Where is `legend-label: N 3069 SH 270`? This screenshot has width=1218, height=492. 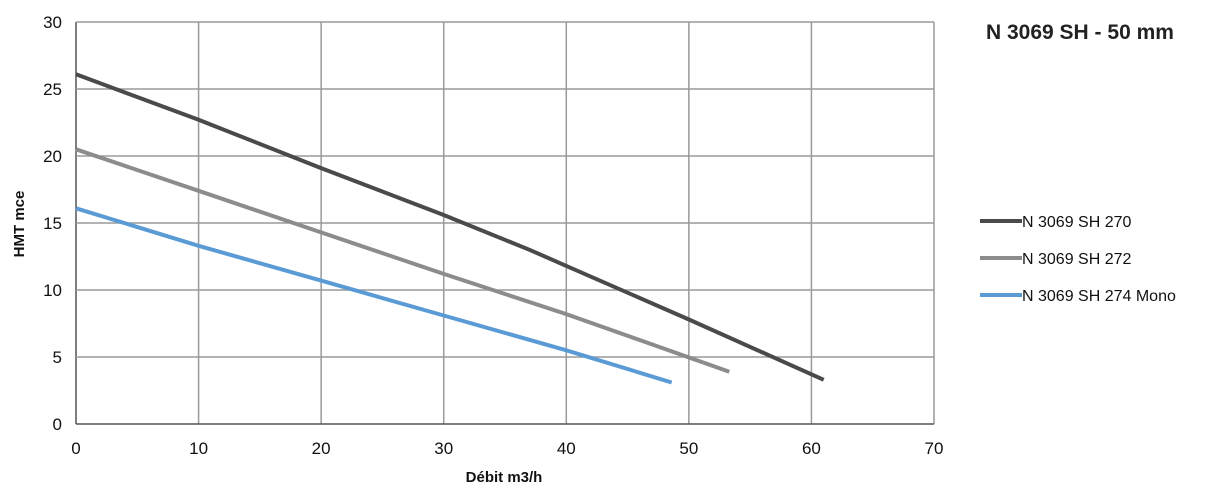
legend-label: N 3069 SH 270 is located at coordinates (1077, 222).